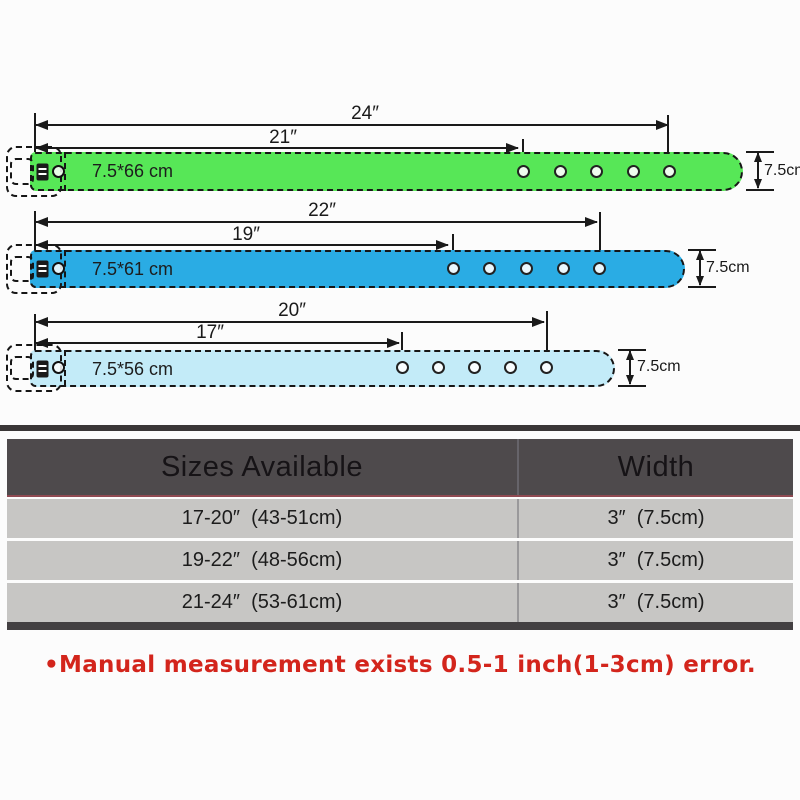 The image size is (800, 800). Describe the element at coordinates (400, 626) in the screenshot. I see `table-bottom-border` at that location.